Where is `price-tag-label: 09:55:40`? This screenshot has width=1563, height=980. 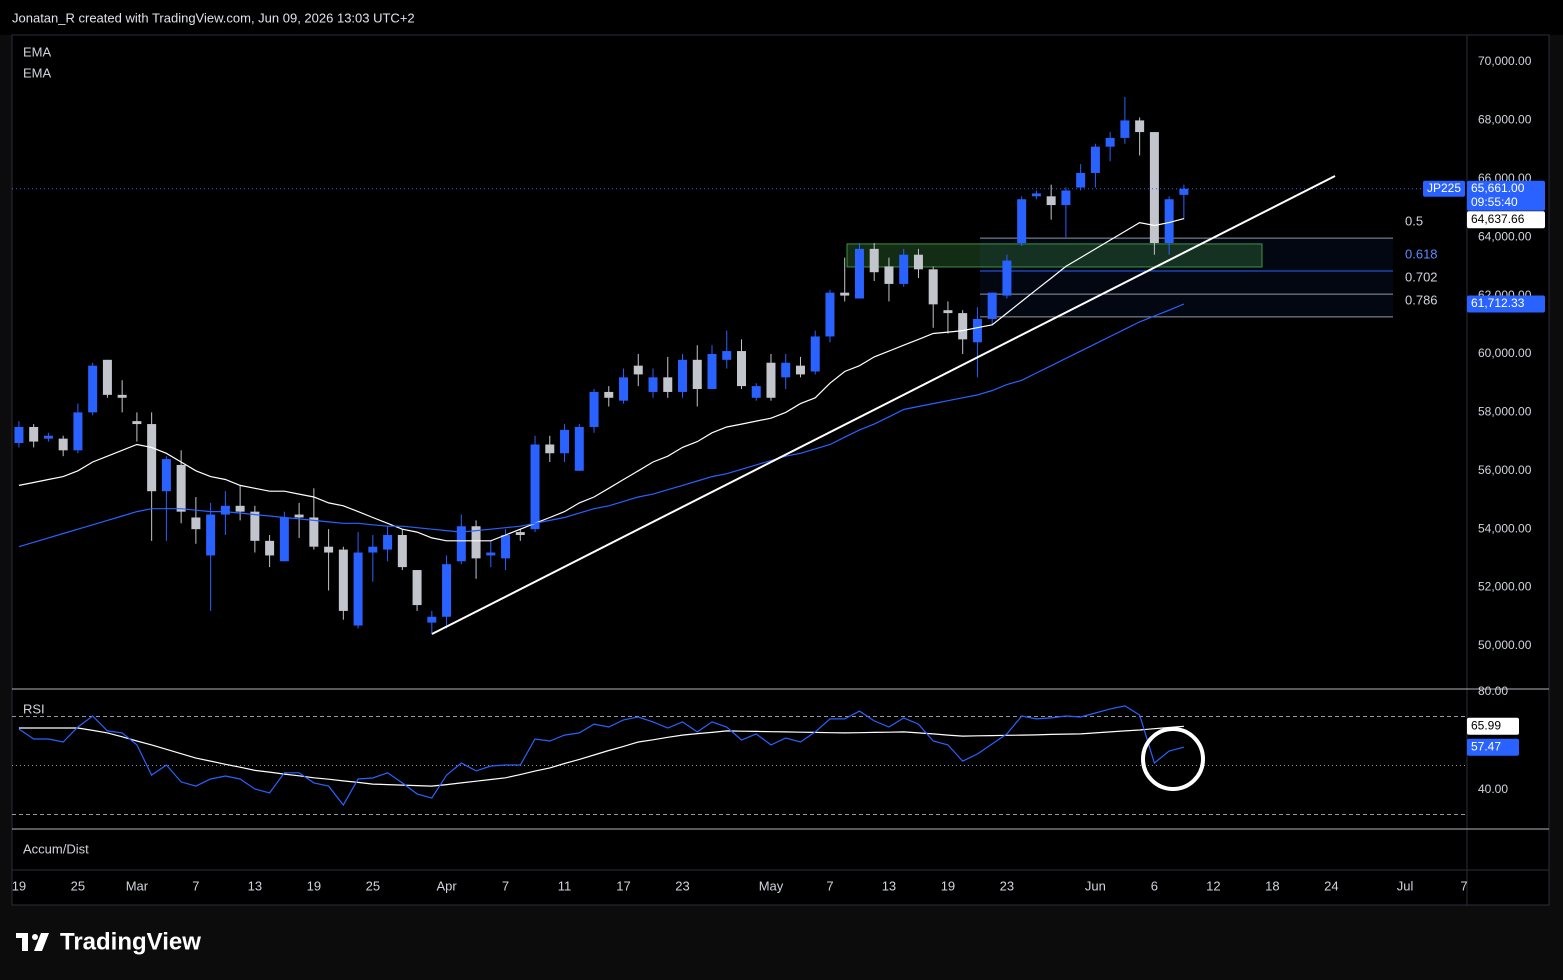
price-tag-label: 09:55:40 is located at coordinates (1494, 202).